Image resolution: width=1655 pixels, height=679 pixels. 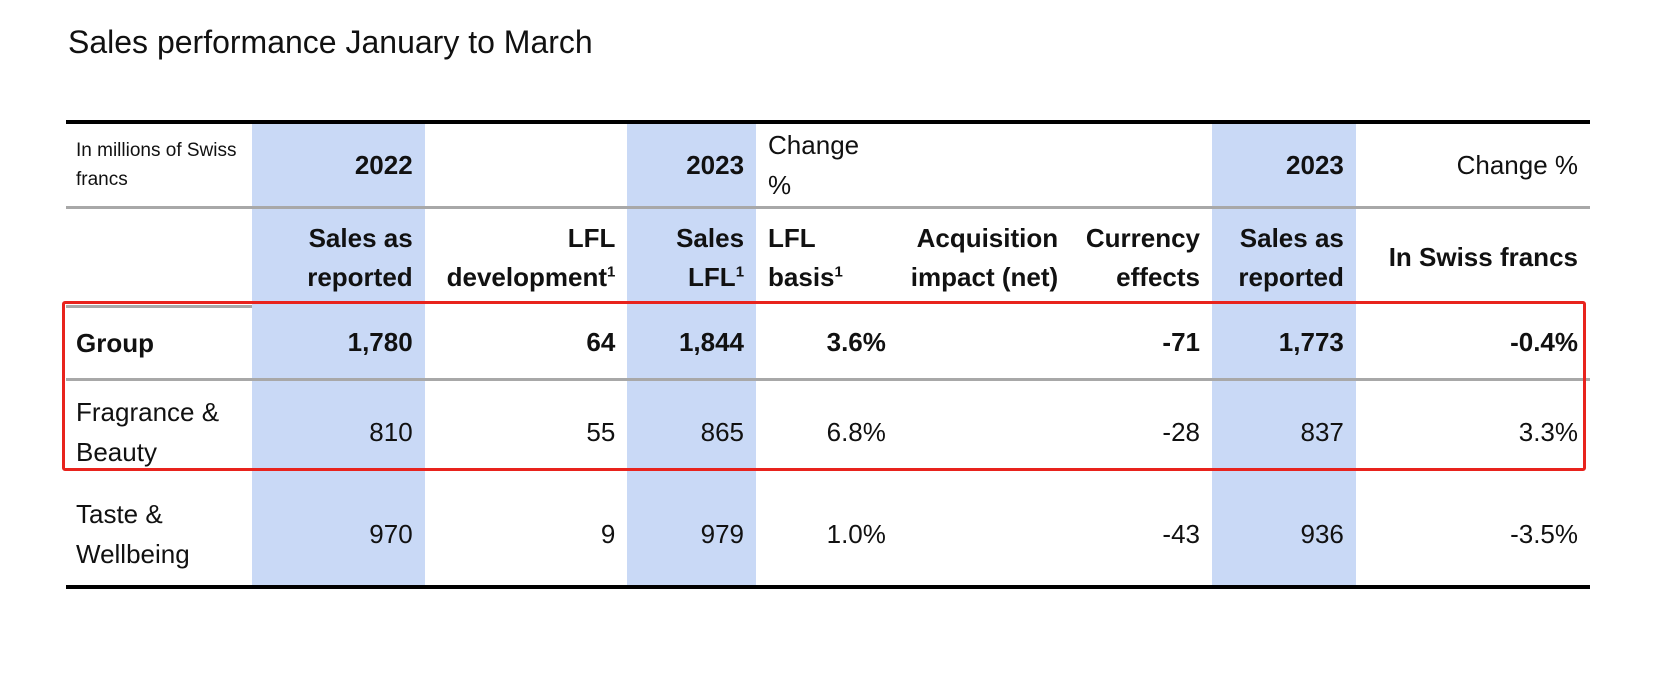 I want to click on col-sales-reported-2023: Sales as reported, so click(x=1284, y=256).